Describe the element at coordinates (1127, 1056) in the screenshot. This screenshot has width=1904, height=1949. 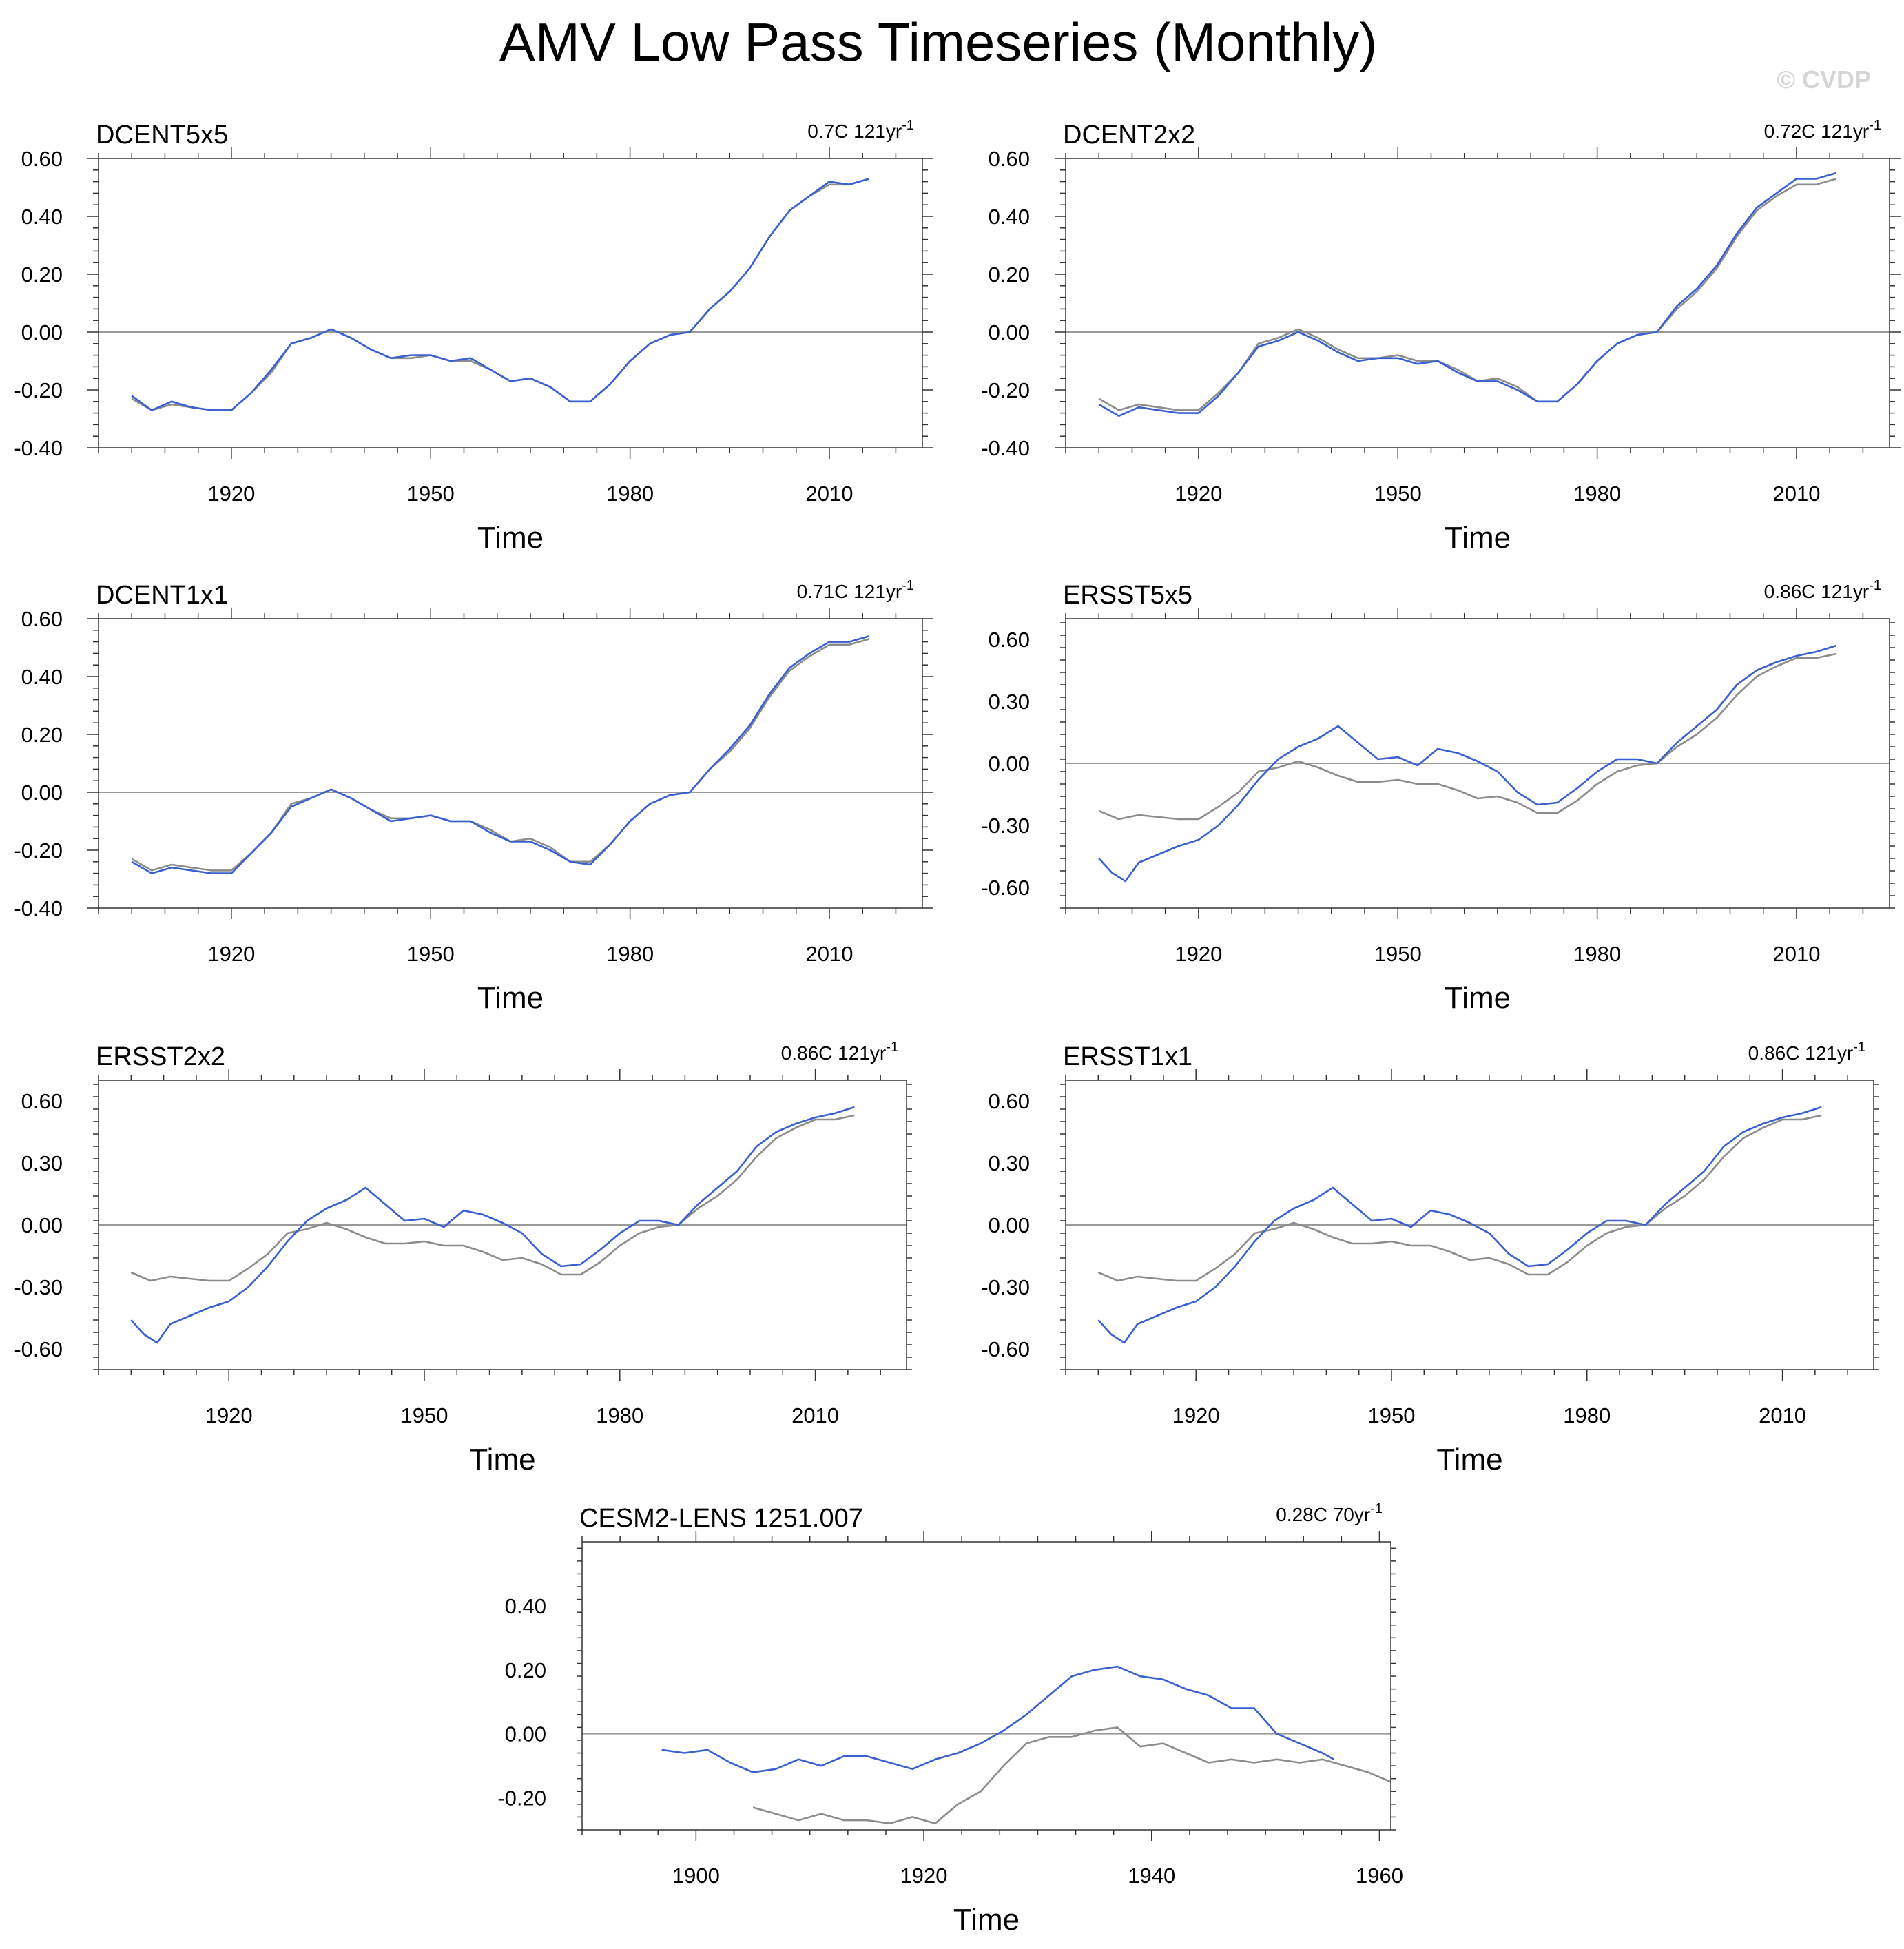
I see `panel-title: ERSST1x1` at that location.